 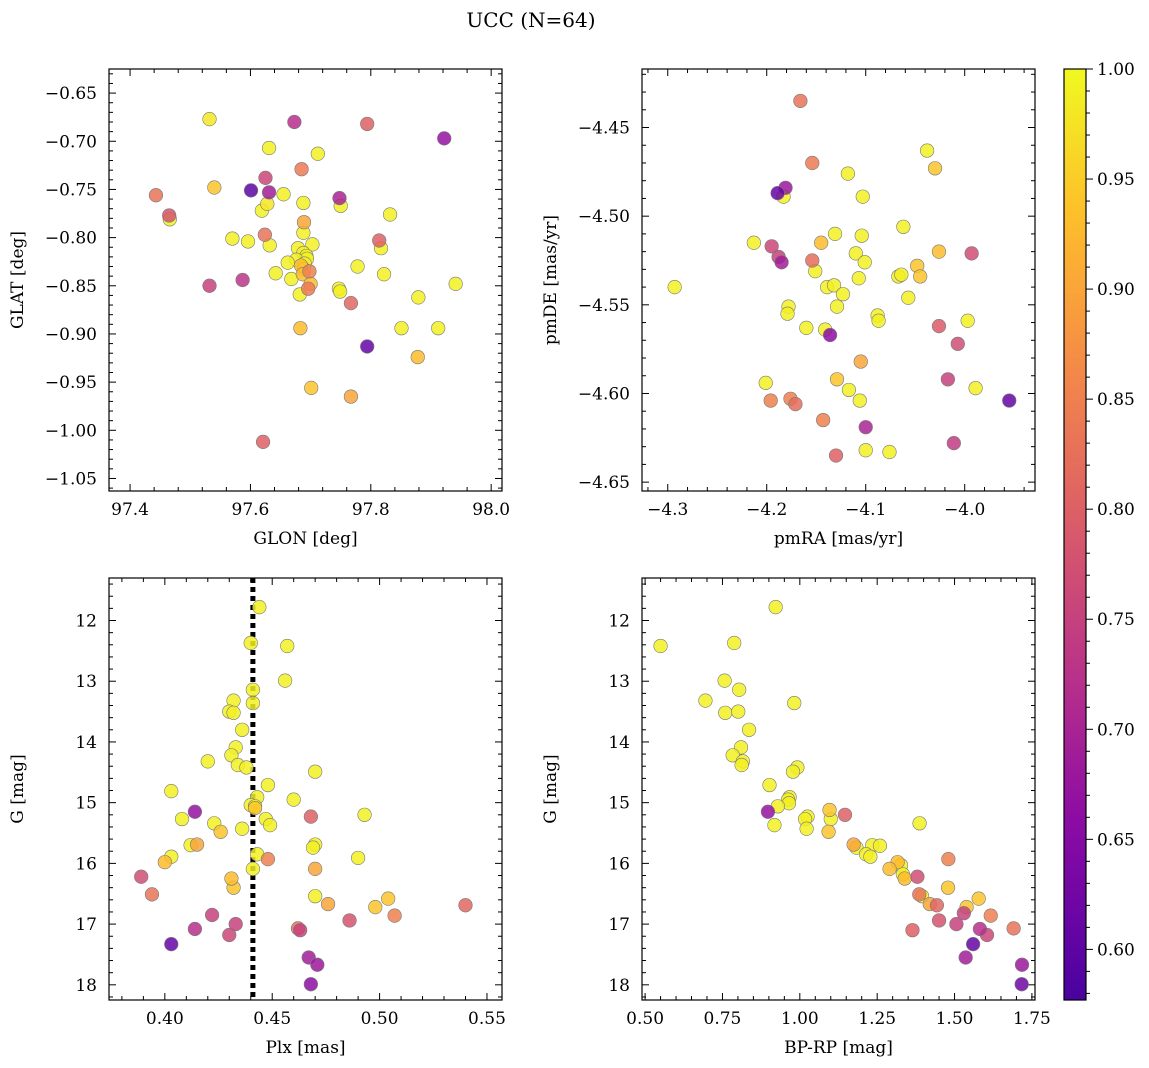 I want to click on x-tick-label: 0.45, so click(x=272, y=1019).